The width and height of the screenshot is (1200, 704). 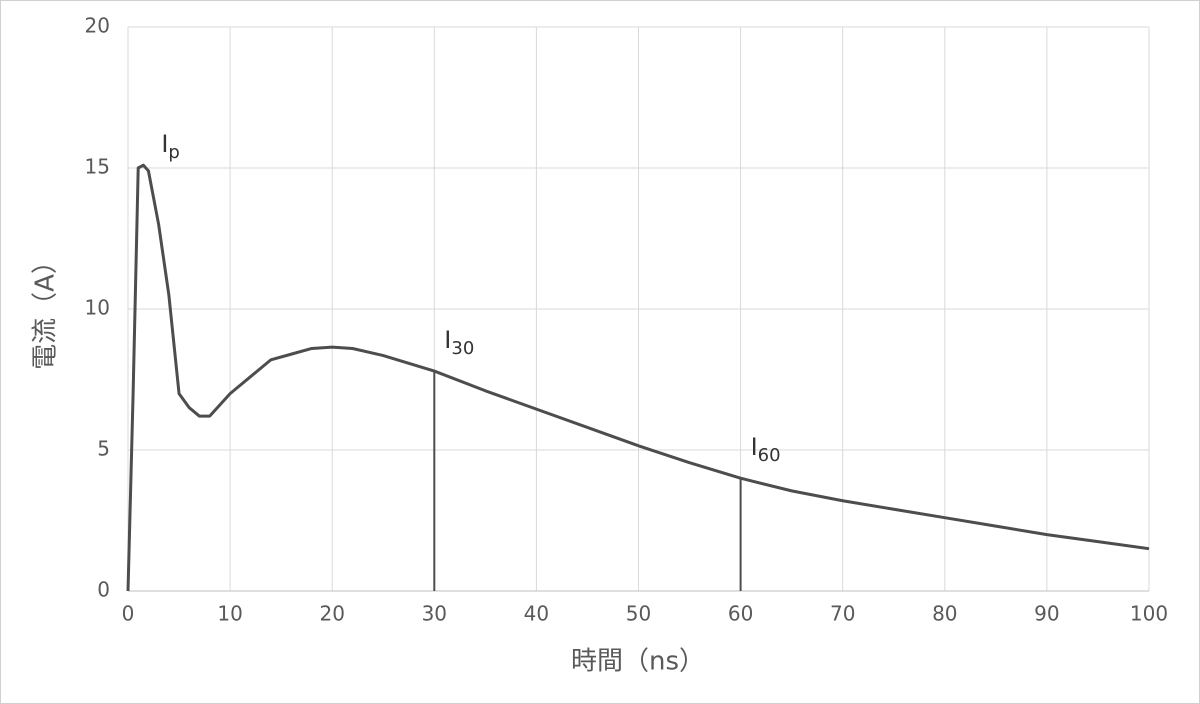 I want to click on y-tick-label: 0, so click(x=103, y=590).